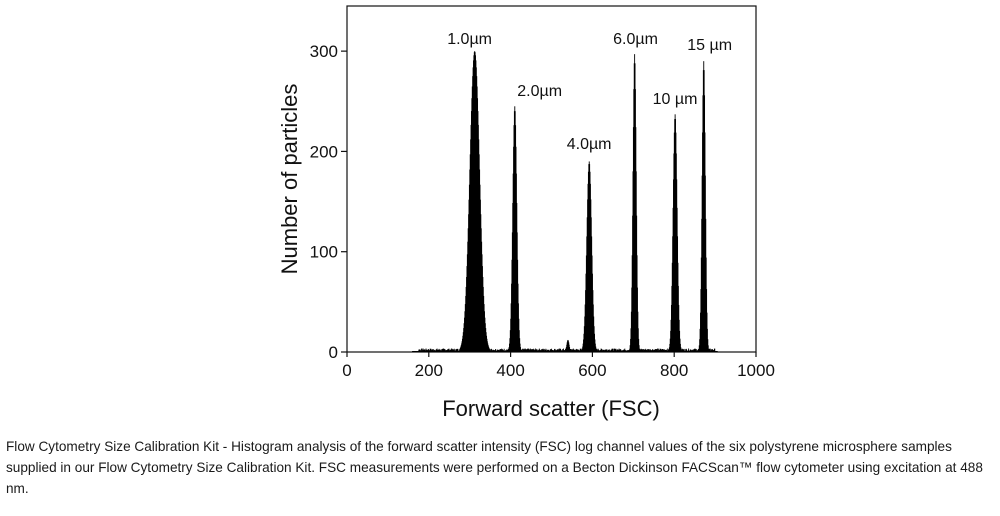 Image resolution: width=1000 pixels, height=516 pixels. Describe the element at coordinates (589, 92) in the screenshot. I see `peak-labels: 1.0µm 2.0µm 4.0µm 6.0µm 10 µm 15 µm` at that location.